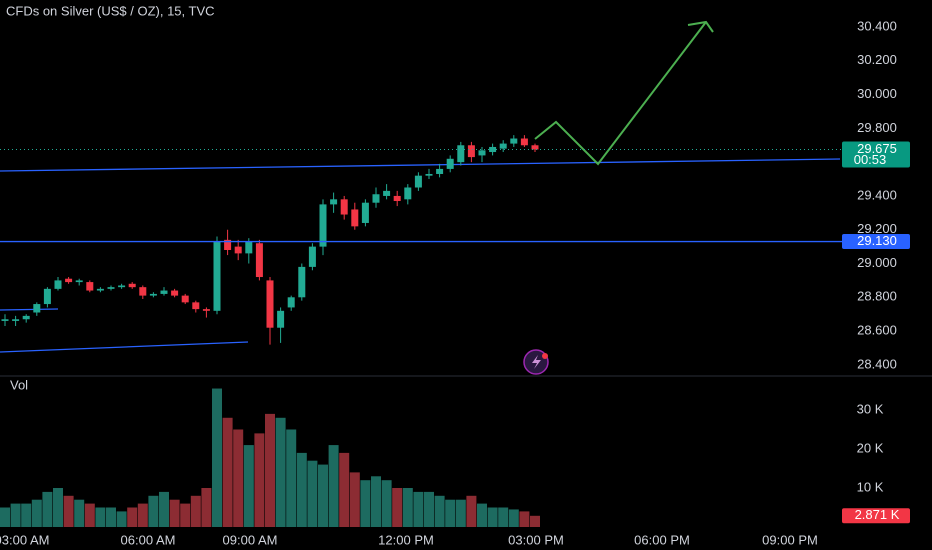 This screenshot has width=932, height=550. What do you see at coordinates (877, 25) in the screenshot?
I see `y-tick-label: 30.400` at bounding box center [877, 25].